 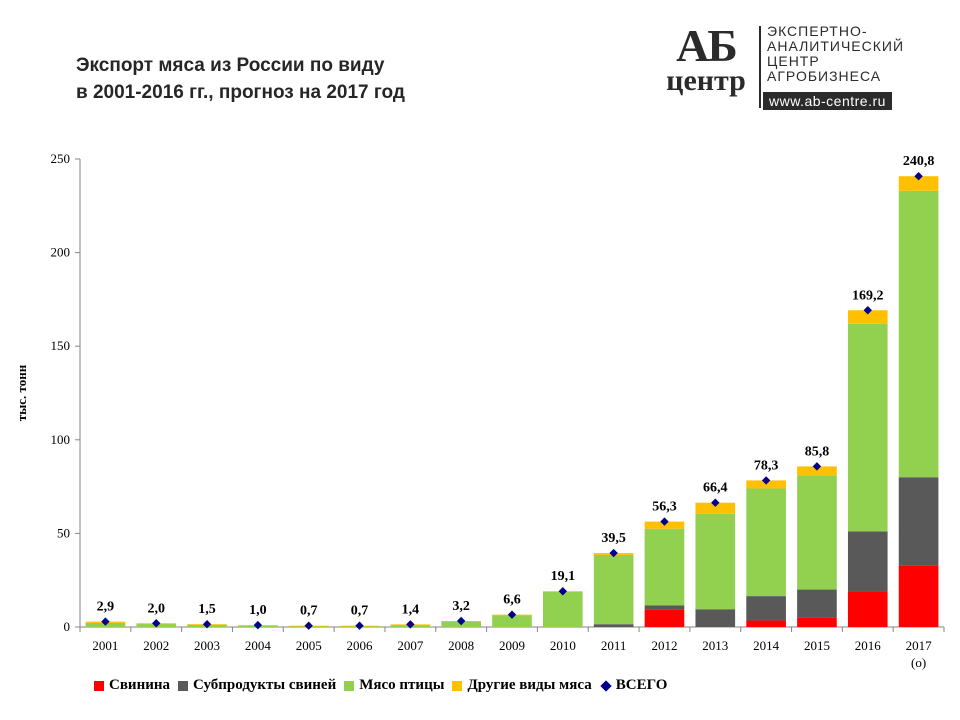 I want to click on legend-label-poultry: Мясо птицы, so click(x=402, y=685).